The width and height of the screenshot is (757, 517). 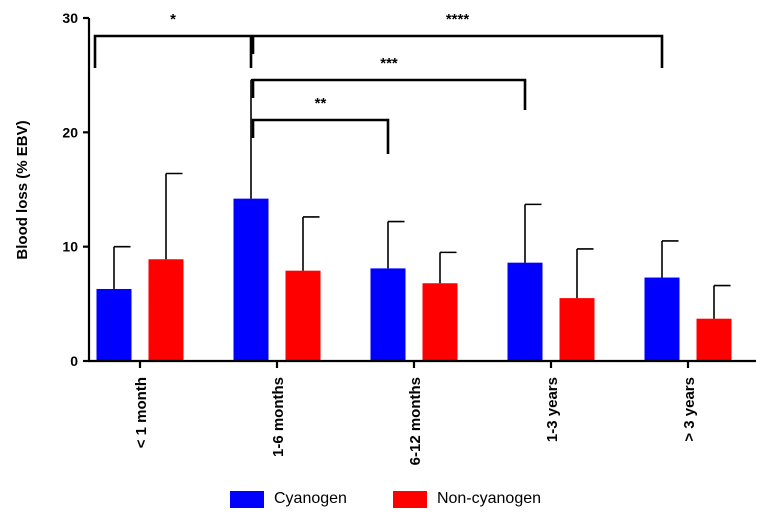 What do you see at coordinates (489, 498) in the screenshot?
I see `legend-label-non-cyanogen: Non-cyanogen` at bounding box center [489, 498].